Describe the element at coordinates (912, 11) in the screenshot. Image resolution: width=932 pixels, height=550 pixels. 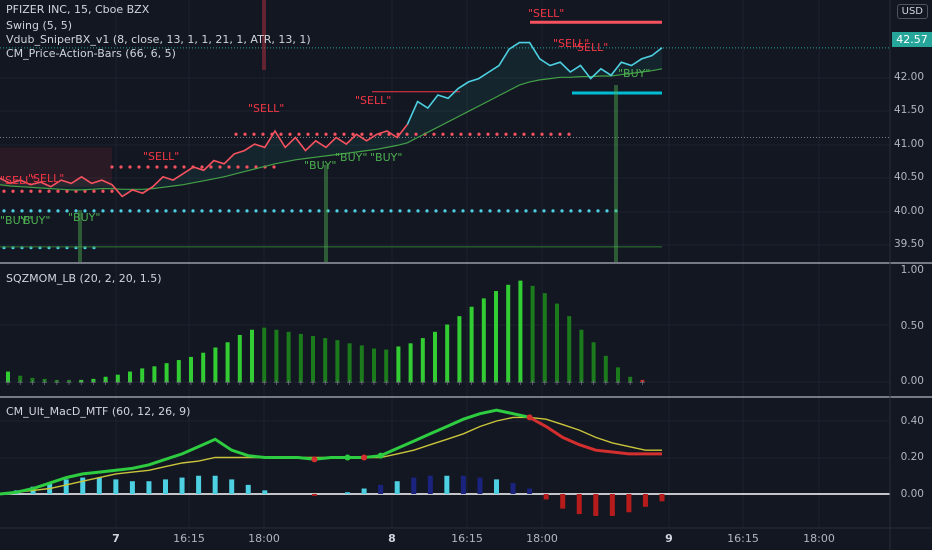
I see `currency-button: USD` at that location.